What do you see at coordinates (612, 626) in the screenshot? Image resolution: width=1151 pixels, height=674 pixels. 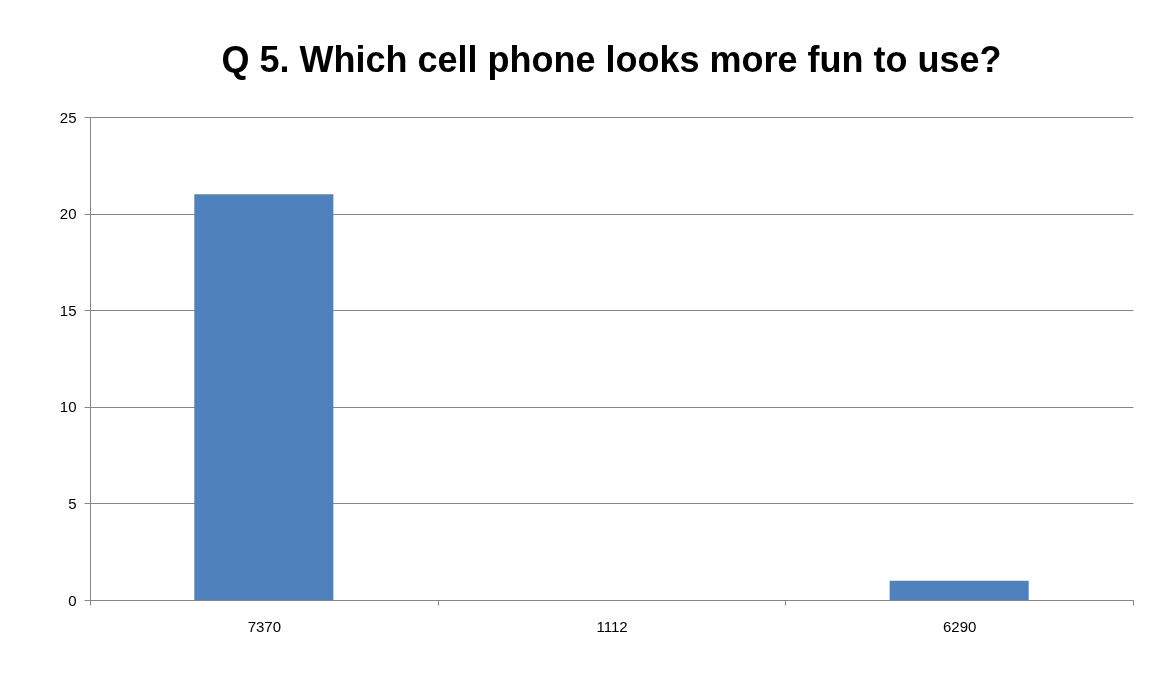 I see `x-tick-label: 1112` at bounding box center [612, 626].